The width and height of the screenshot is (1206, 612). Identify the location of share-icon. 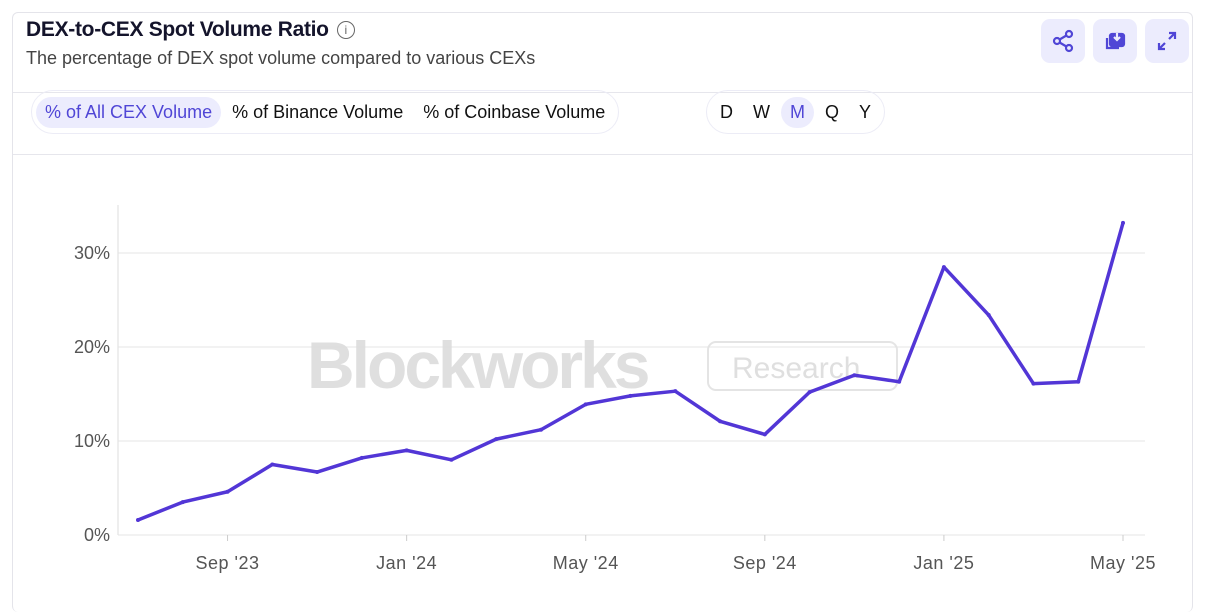
(1063, 41).